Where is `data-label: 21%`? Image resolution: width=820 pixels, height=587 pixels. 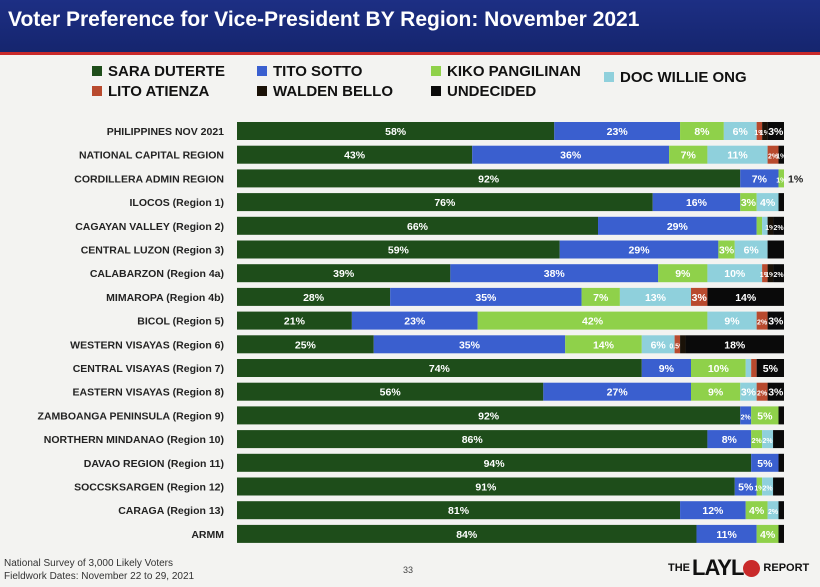
data-label: 21% is located at coordinates (295, 322).